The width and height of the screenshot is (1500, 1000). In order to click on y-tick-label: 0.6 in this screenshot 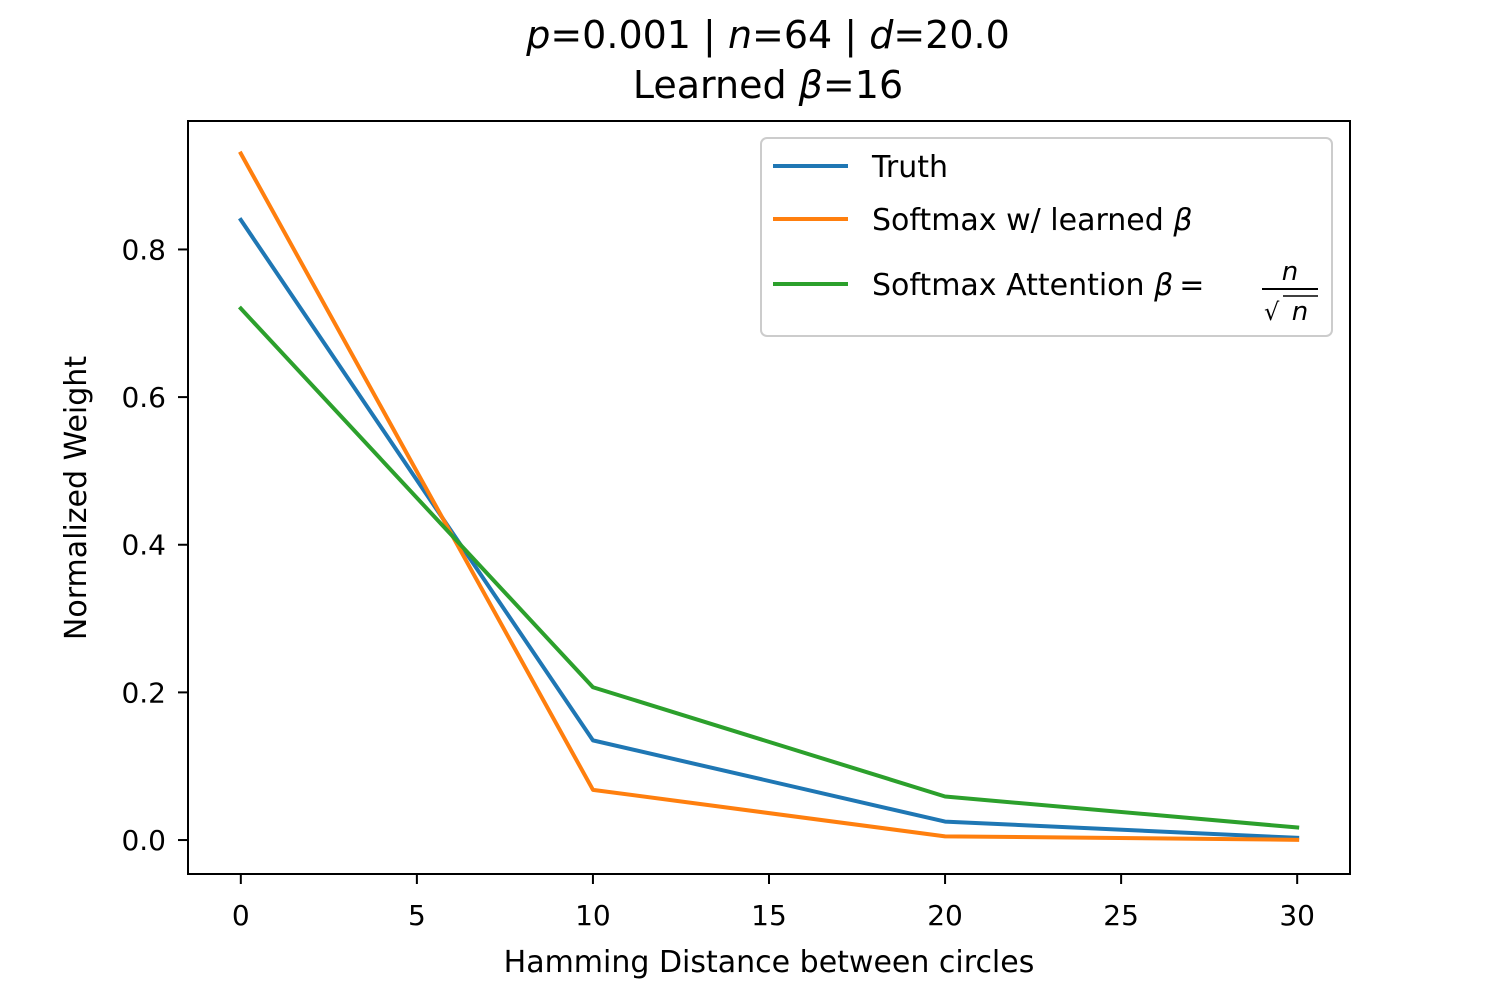, I will do `click(143, 397)`.